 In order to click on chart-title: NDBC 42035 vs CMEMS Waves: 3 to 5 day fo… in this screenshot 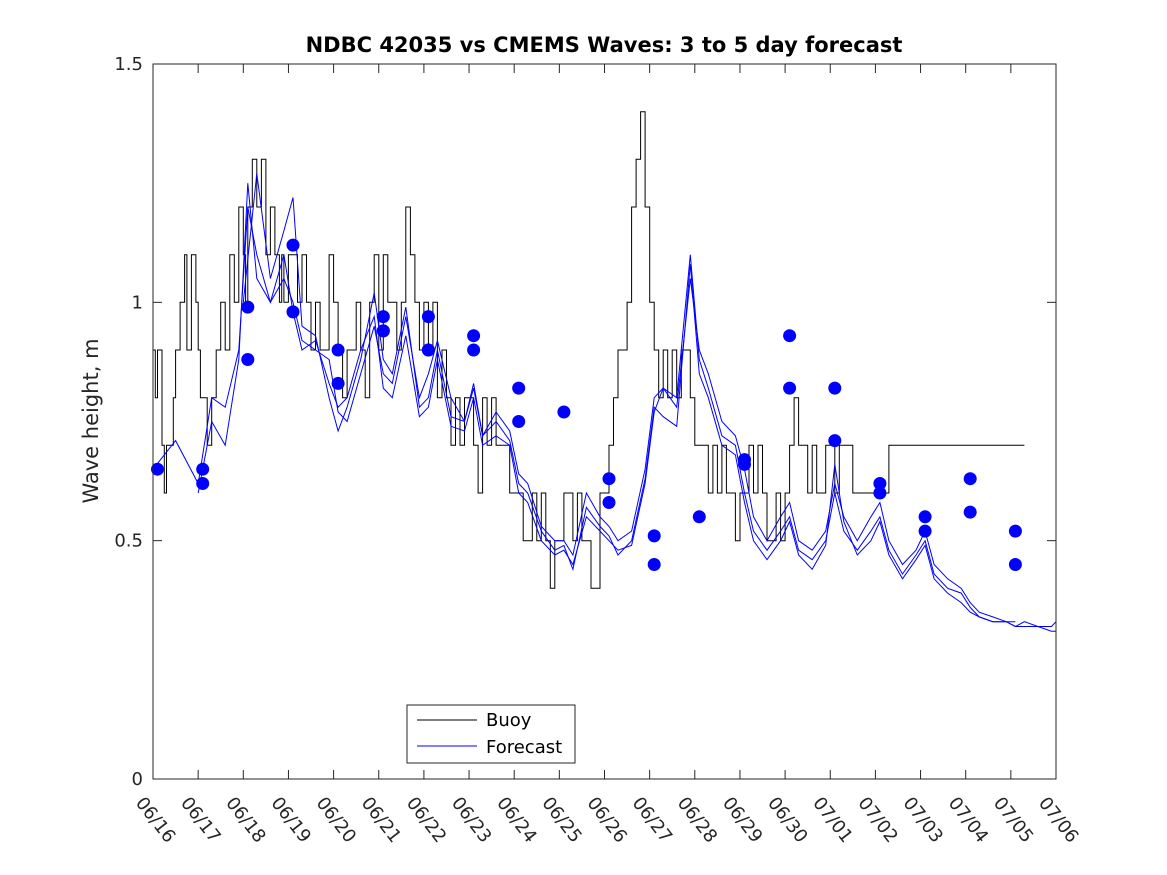, I will do `click(604, 45)`.